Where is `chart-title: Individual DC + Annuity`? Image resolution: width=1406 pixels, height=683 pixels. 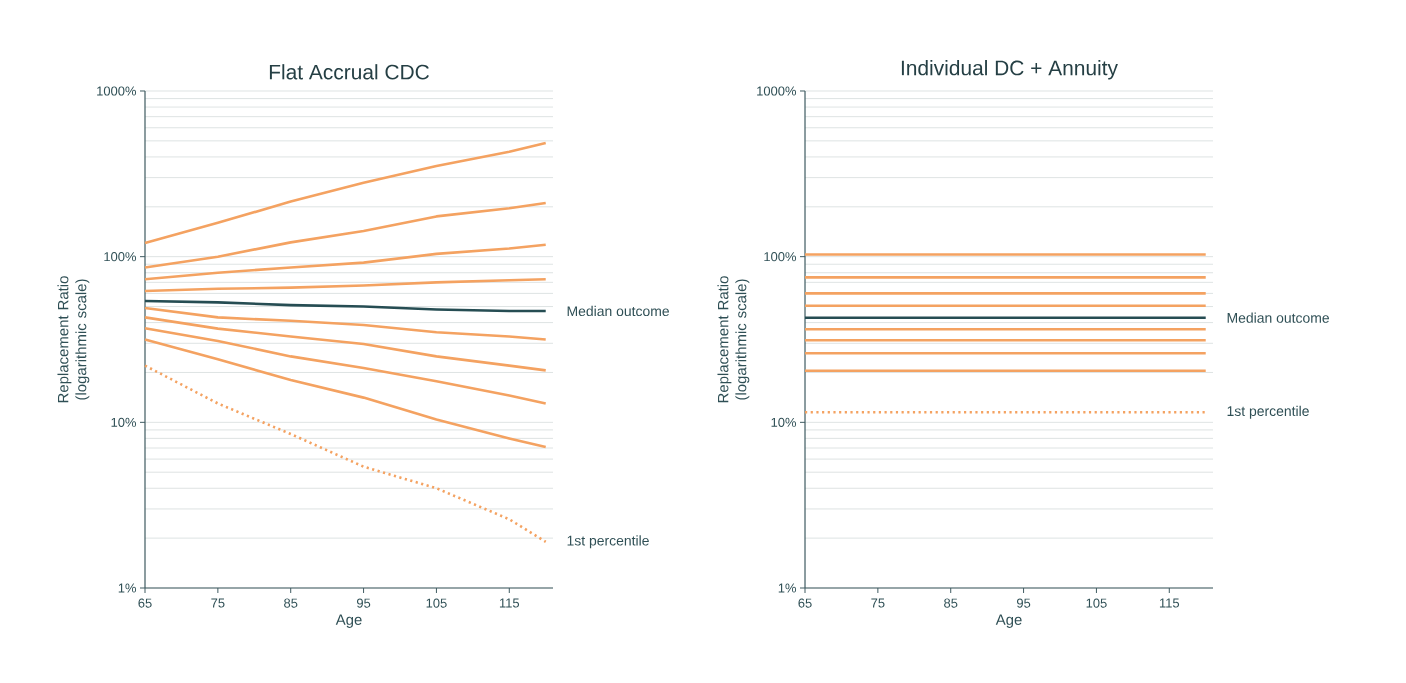
chart-title: Individual DC + Annuity is located at coordinates (1009, 70).